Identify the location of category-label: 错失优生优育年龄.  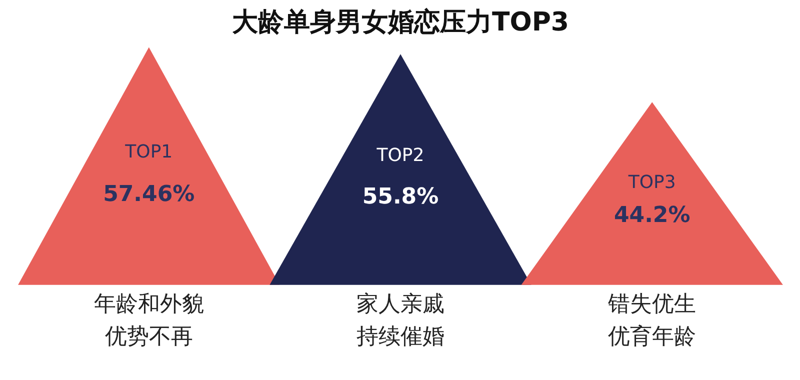
(651, 321).